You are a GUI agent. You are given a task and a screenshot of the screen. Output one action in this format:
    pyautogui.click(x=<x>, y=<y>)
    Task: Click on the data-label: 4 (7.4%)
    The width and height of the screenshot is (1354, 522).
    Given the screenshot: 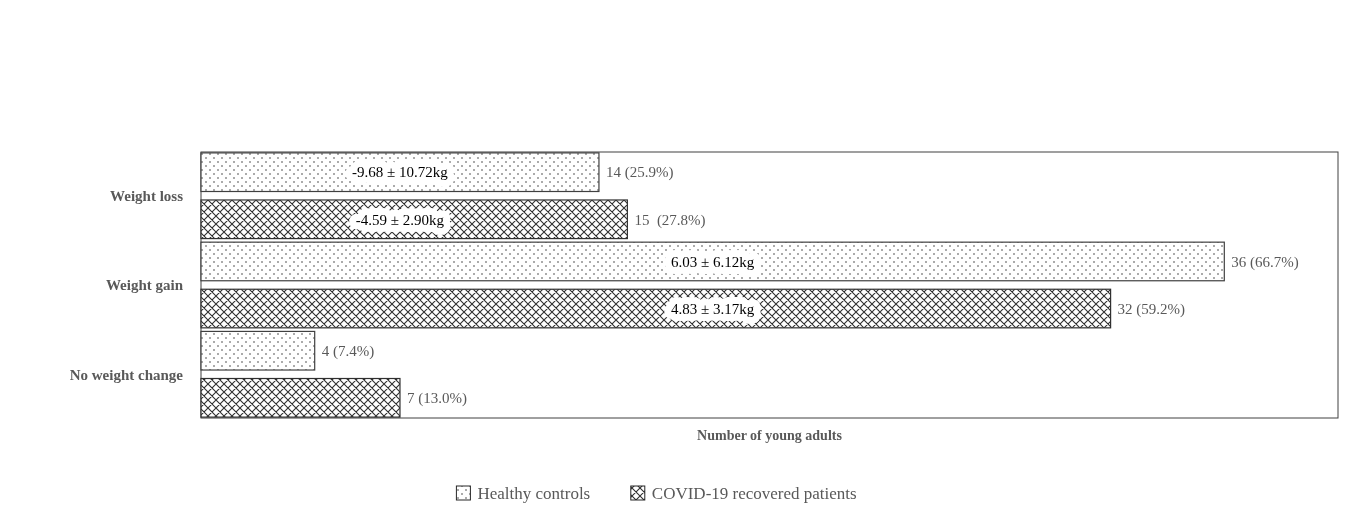 What is the action you would take?
    pyautogui.click(x=348, y=351)
    